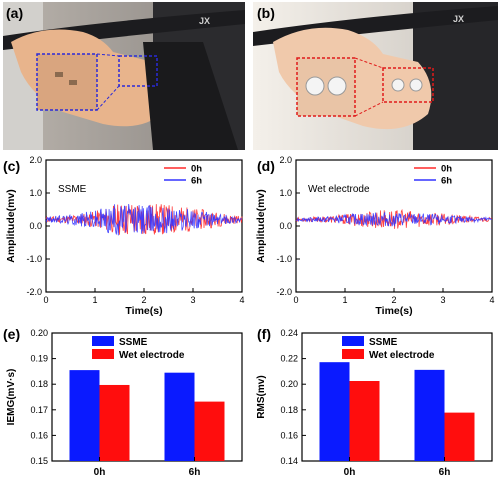 The height and width of the screenshot is (490, 500). What do you see at coordinates (12, 166) in the screenshot?
I see `panel-label-c: (c)` at bounding box center [12, 166].